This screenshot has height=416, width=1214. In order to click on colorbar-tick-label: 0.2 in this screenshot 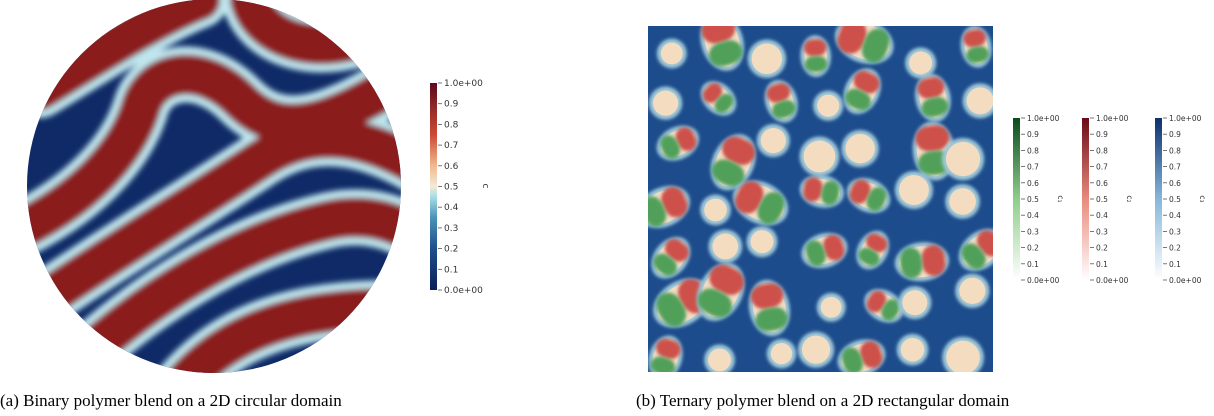, I will do `click(1175, 248)`.